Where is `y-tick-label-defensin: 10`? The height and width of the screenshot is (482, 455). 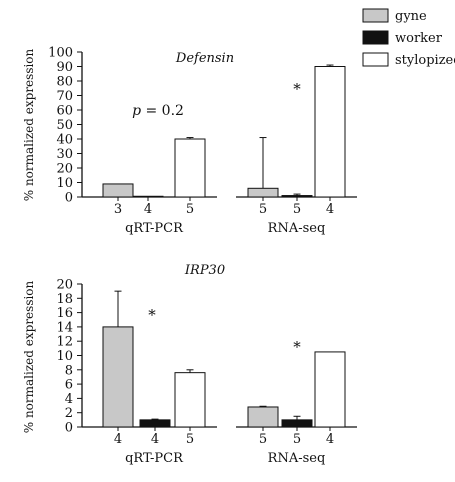 y-tick-label-defensin: 10 is located at coordinates (64, 183).